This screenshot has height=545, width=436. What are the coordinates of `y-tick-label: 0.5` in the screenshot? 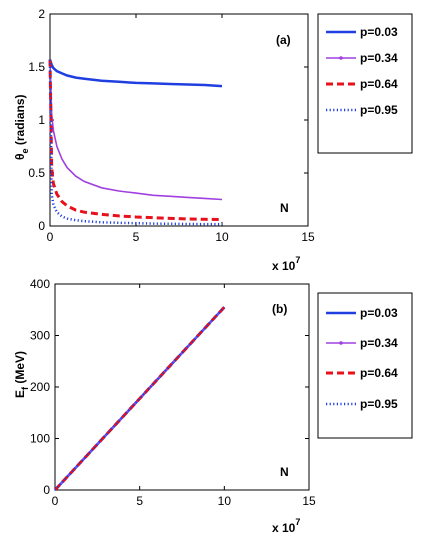 It's located at (36, 173).